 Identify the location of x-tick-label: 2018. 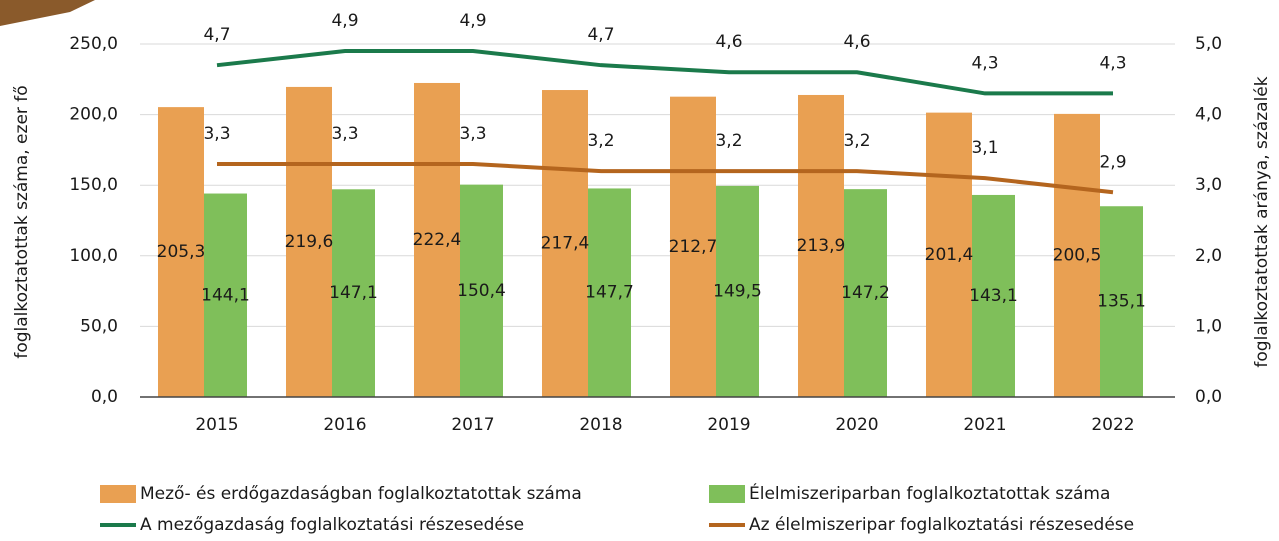
(600, 425).